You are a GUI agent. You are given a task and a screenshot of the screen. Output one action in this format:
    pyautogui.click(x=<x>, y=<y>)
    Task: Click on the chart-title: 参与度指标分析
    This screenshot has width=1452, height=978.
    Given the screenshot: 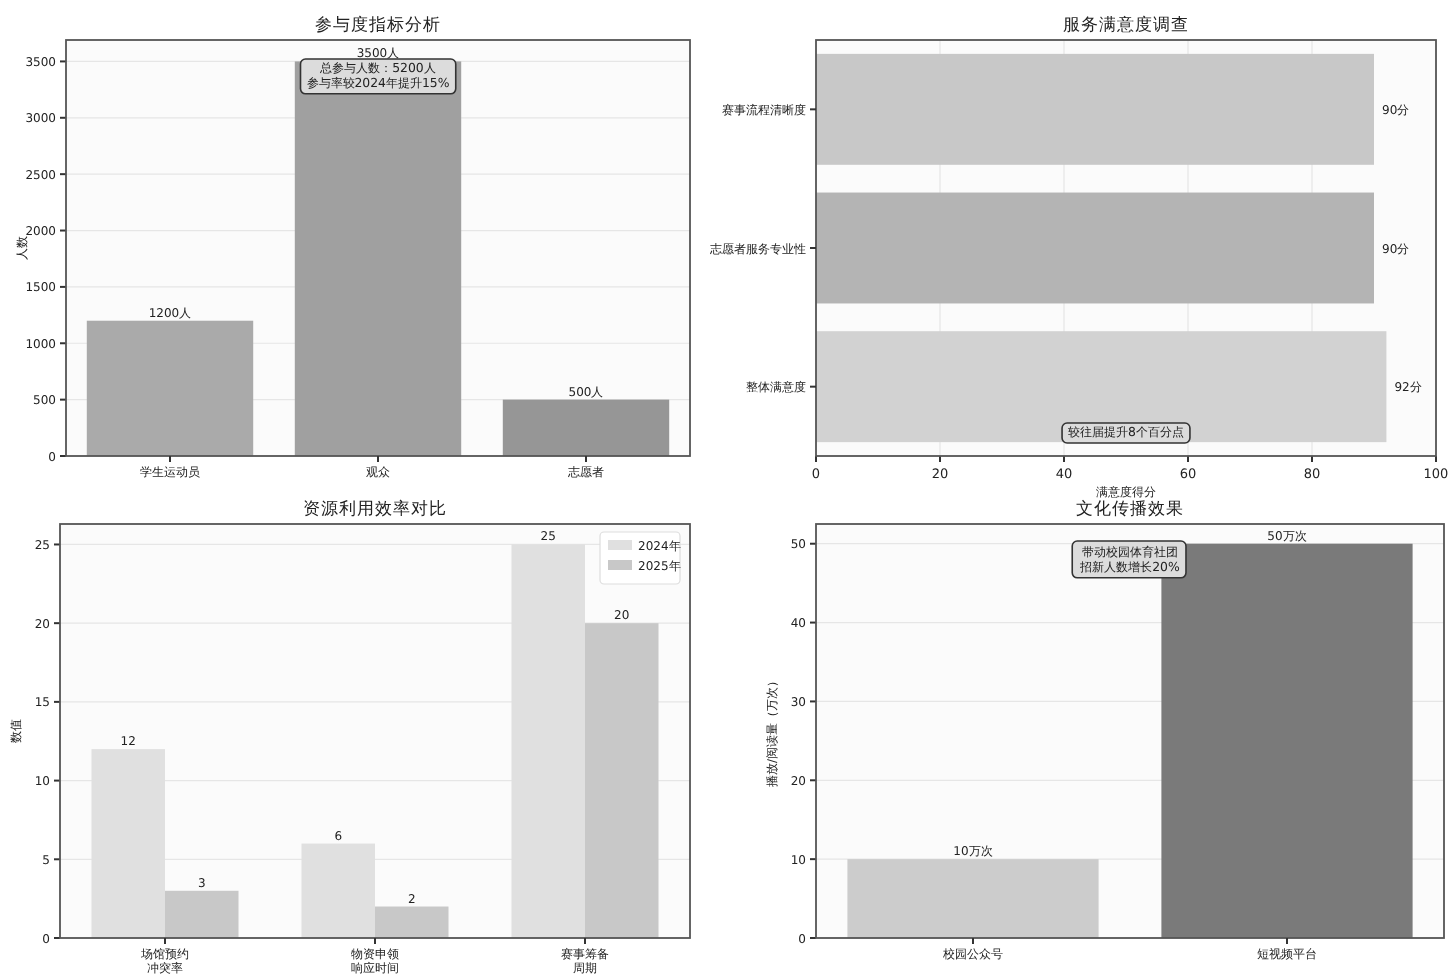 What is the action you would take?
    pyautogui.click(x=378, y=25)
    